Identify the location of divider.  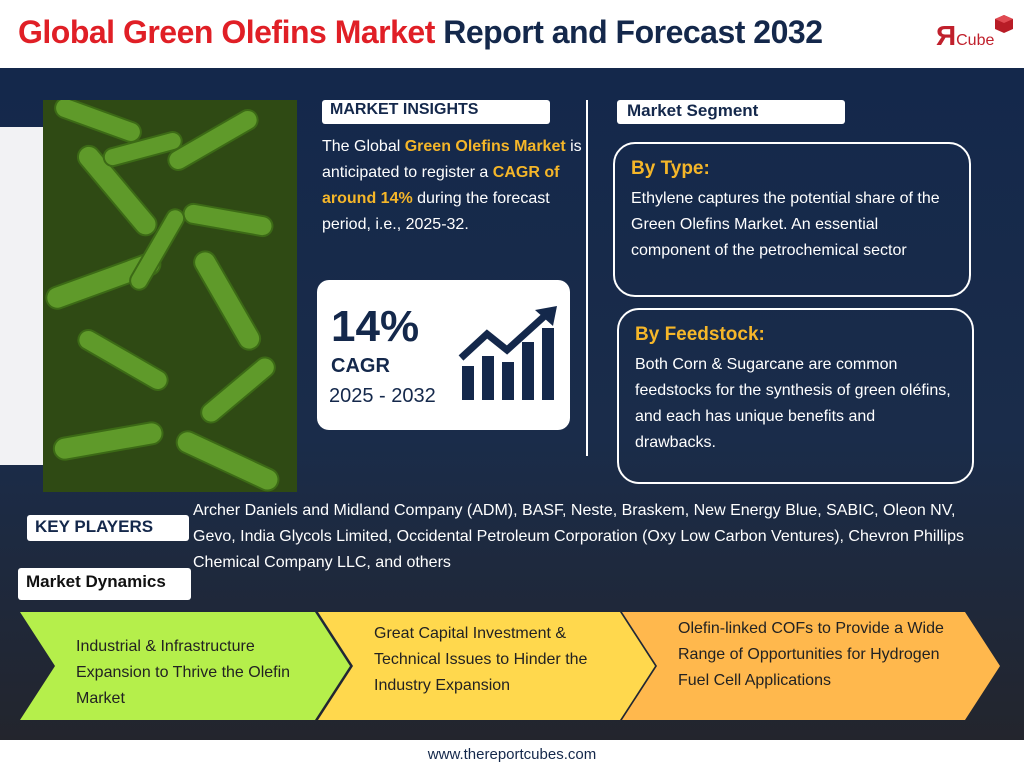
(587, 278).